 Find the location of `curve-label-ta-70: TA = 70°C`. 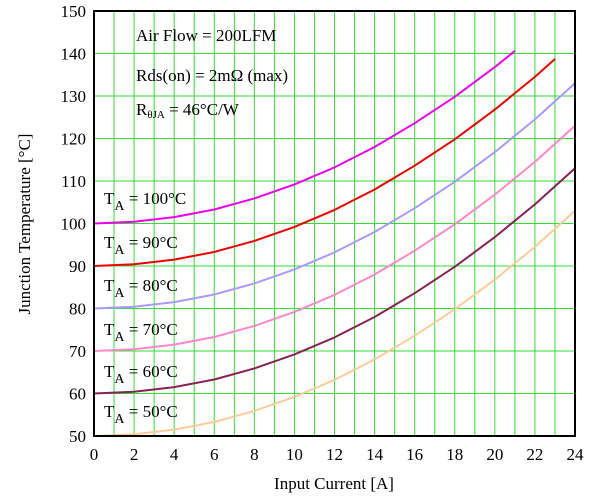

curve-label-ta-70: TA = 70°C is located at coordinates (141, 332).